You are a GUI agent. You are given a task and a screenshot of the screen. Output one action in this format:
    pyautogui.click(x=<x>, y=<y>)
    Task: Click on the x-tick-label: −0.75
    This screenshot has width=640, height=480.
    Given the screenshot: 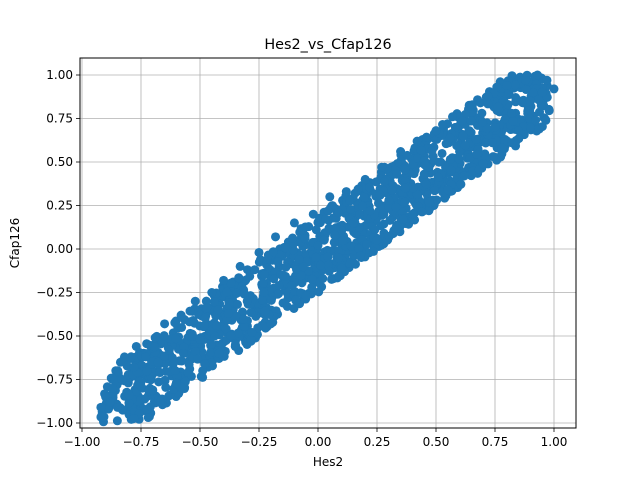 What is the action you would take?
    pyautogui.click(x=141, y=442)
    